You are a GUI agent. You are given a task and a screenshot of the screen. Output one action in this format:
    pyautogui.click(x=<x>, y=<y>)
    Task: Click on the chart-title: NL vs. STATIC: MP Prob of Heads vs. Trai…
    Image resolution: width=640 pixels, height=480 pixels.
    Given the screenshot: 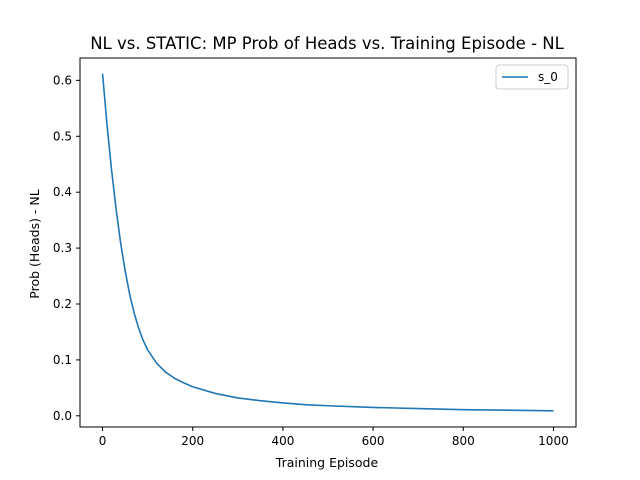 What is the action you would take?
    pyautogui.click(x=327, y=43)
    